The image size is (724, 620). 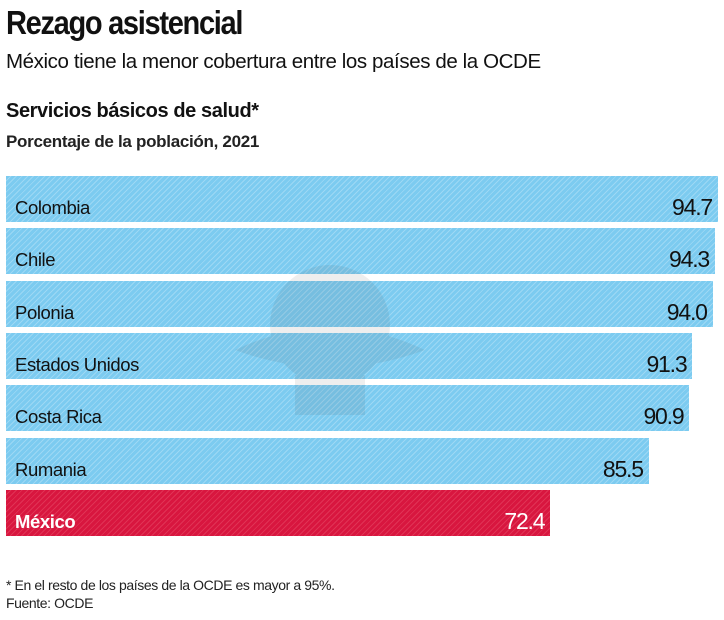 I want to click on watermark-eagle-icon, so click(x=330, y=340).